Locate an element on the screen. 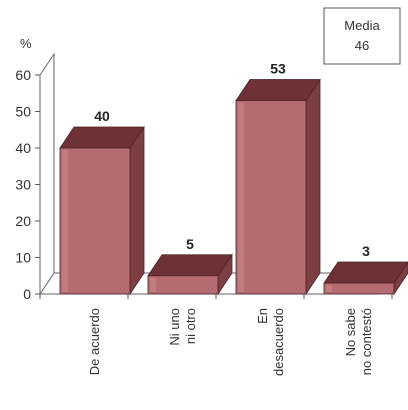 Image resolution: width=408 pixels, height=410 pixels. x-category-label: En is located at coordinates (262, 316).